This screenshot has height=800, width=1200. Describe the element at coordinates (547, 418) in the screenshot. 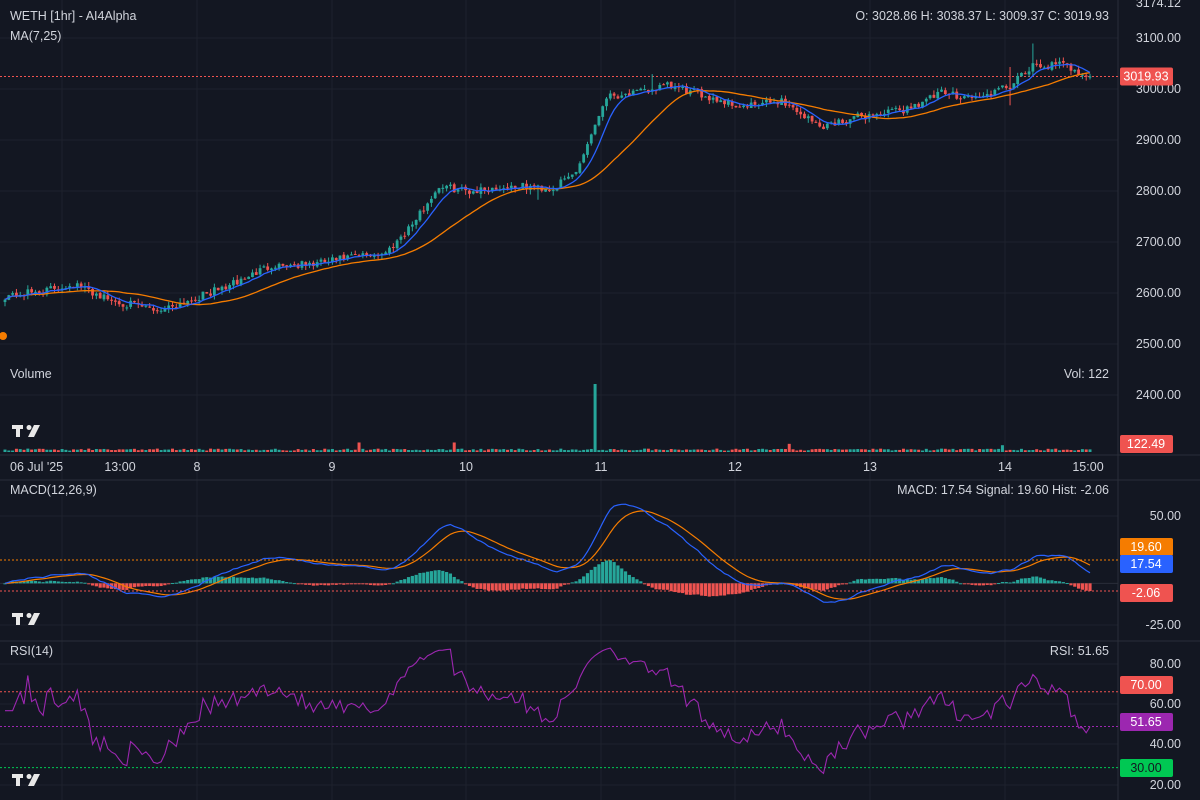

I see `volume-pane` at that location.